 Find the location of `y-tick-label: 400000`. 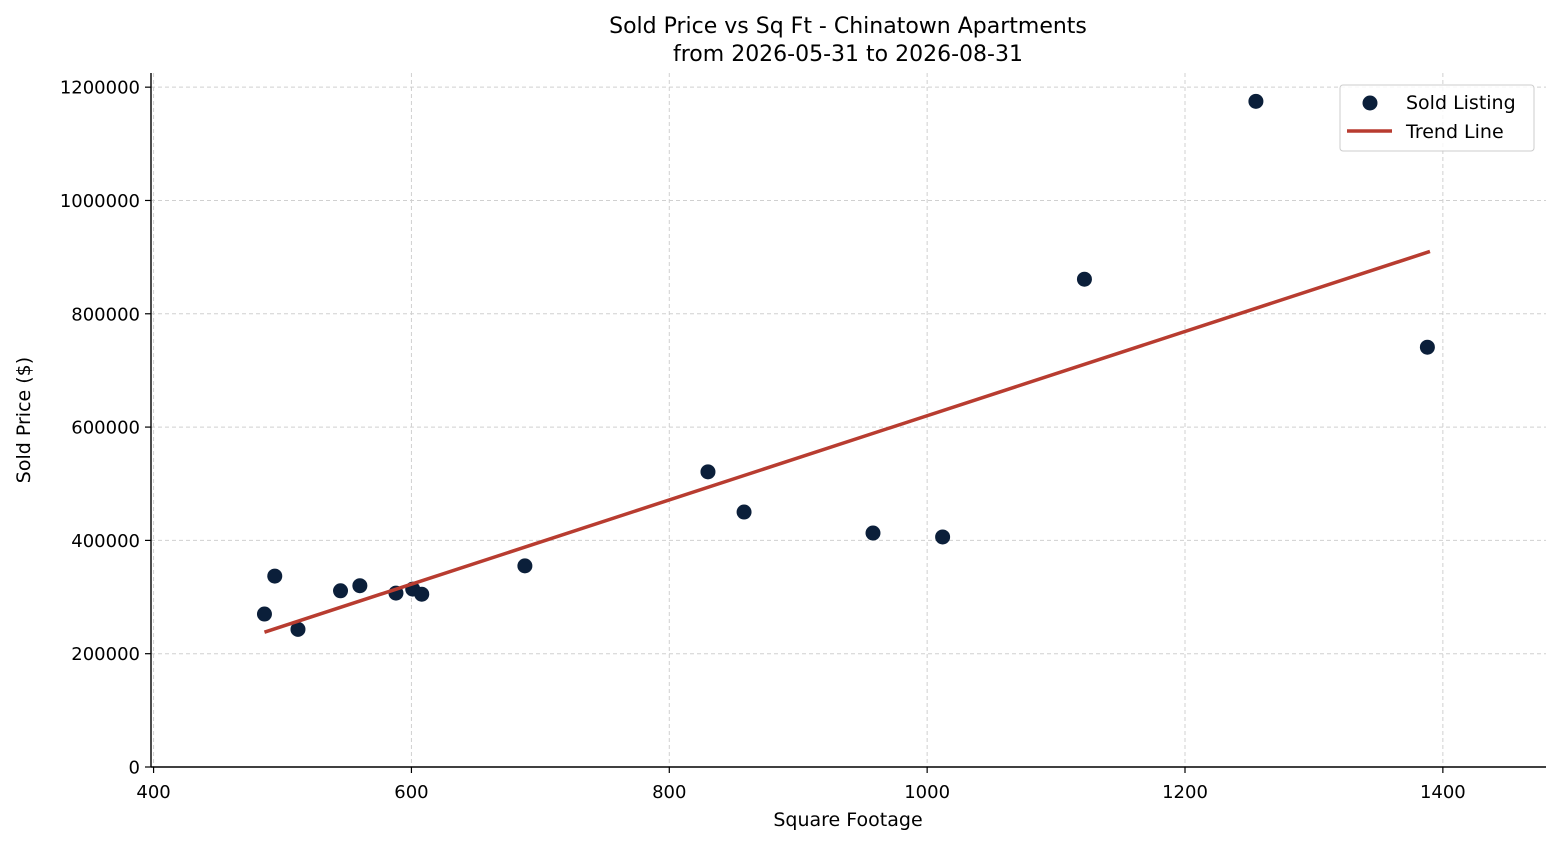

y-tick-label: 400000 is located at coordinates (105, 541).